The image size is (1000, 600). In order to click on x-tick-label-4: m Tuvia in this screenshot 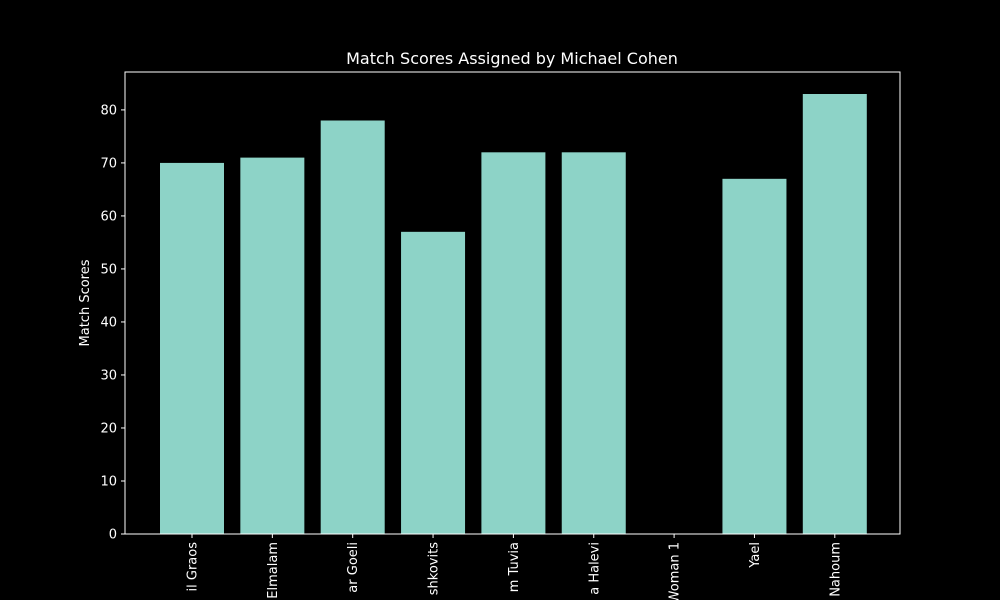, I will do `click(514, 567)`.